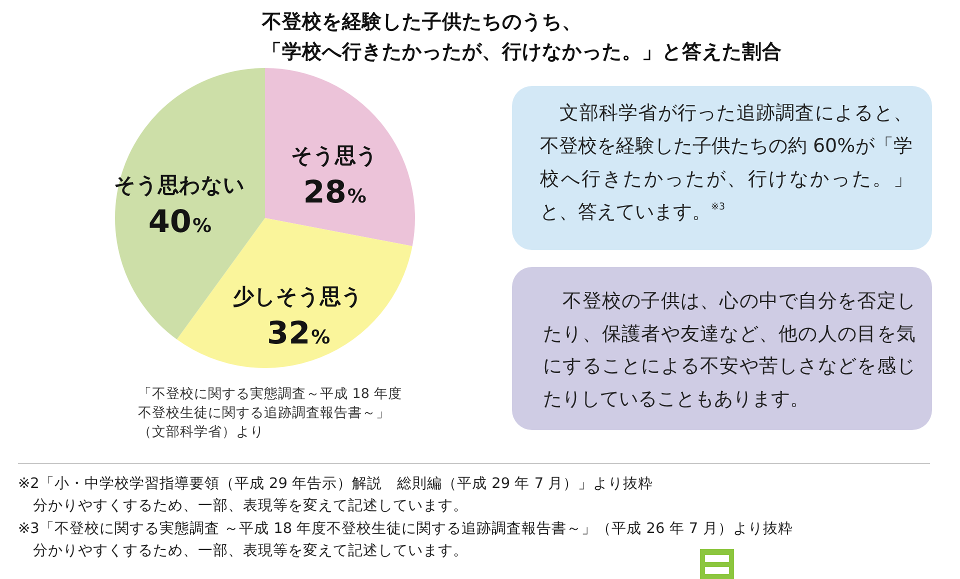  I want to click on text: 不登校を経験した子供たちのうち、「学校へ行きたかったが、行けなかった。」と答えた割合, so click(522, 37).